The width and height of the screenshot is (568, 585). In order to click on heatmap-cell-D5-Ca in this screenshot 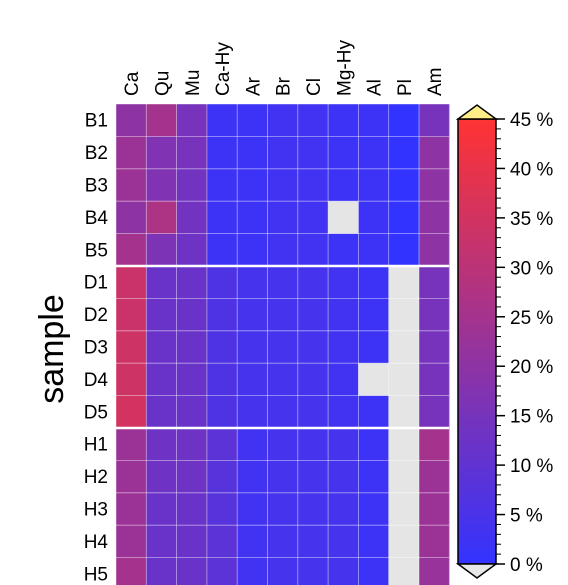, I will do `click(131, 412)`.